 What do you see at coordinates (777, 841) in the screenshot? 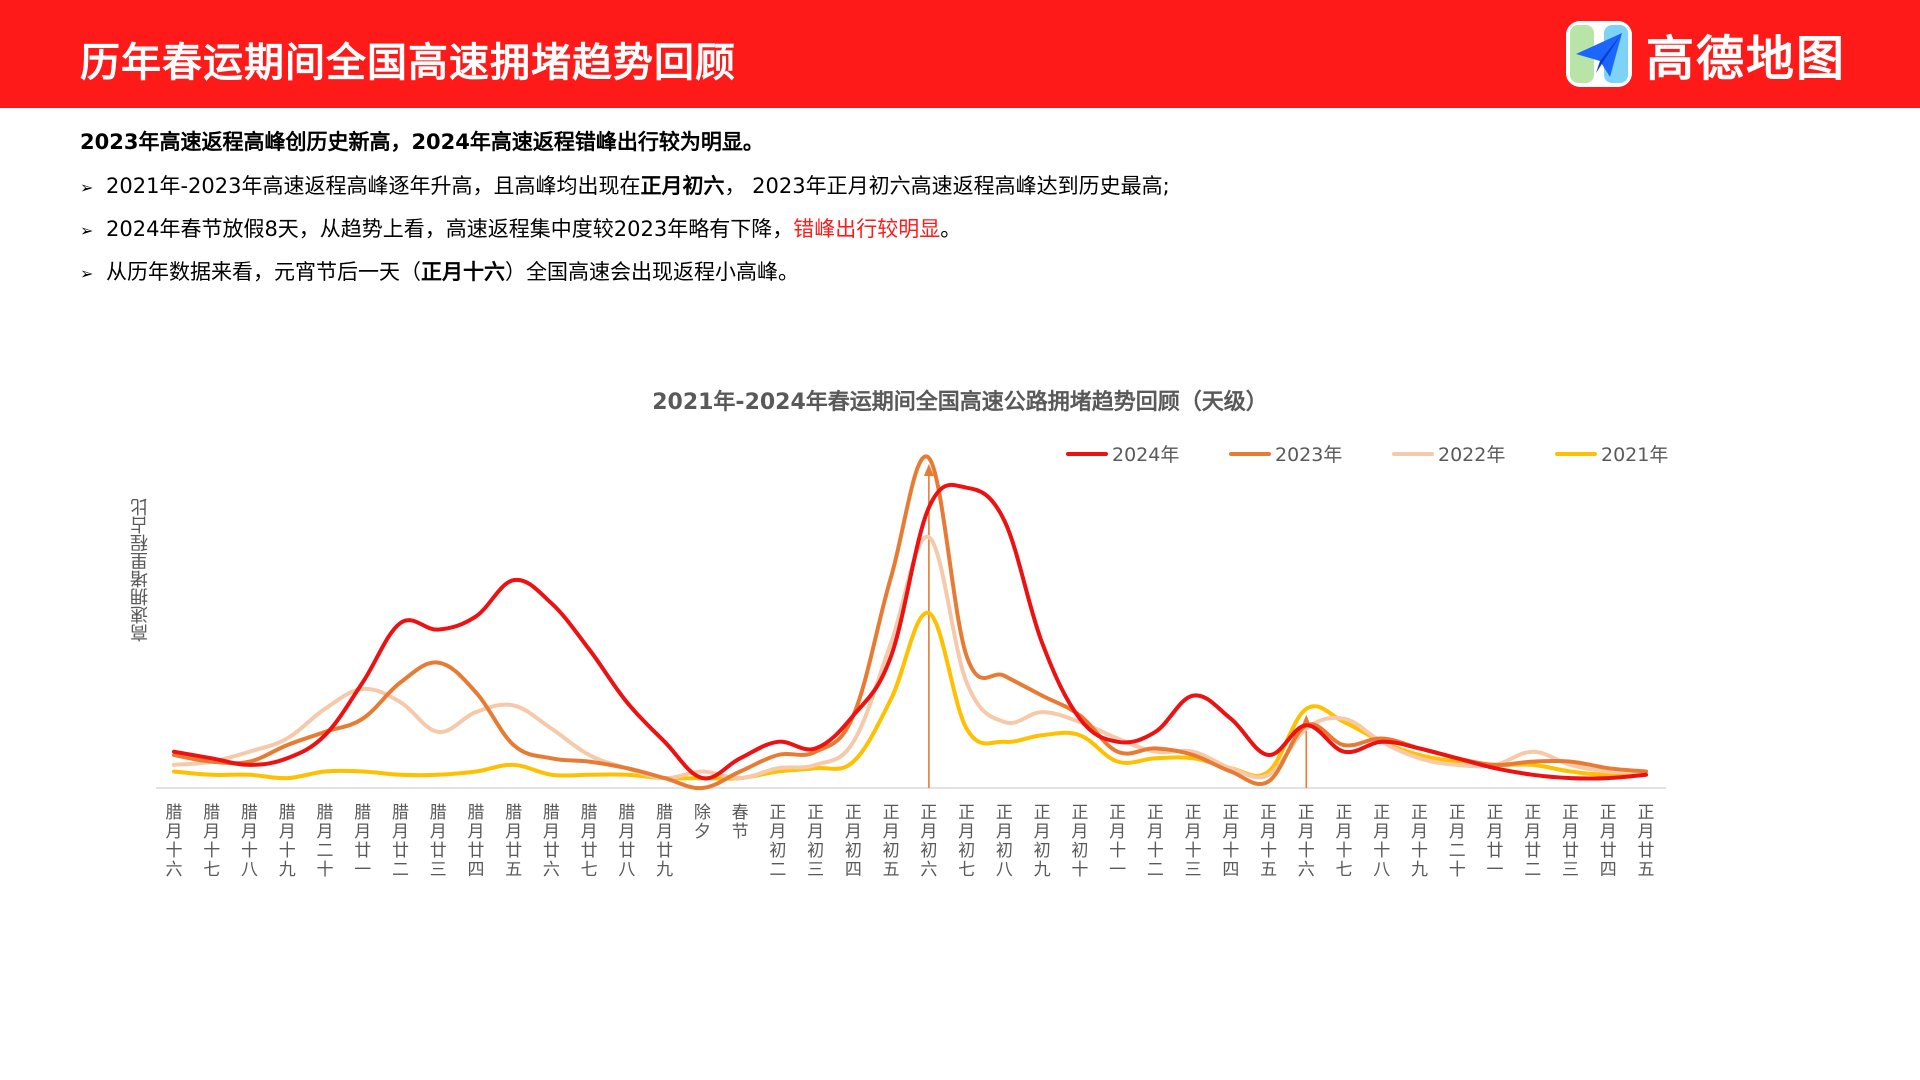
I see `x-tick-label: 正月初二` at bounding box center [777, 841].